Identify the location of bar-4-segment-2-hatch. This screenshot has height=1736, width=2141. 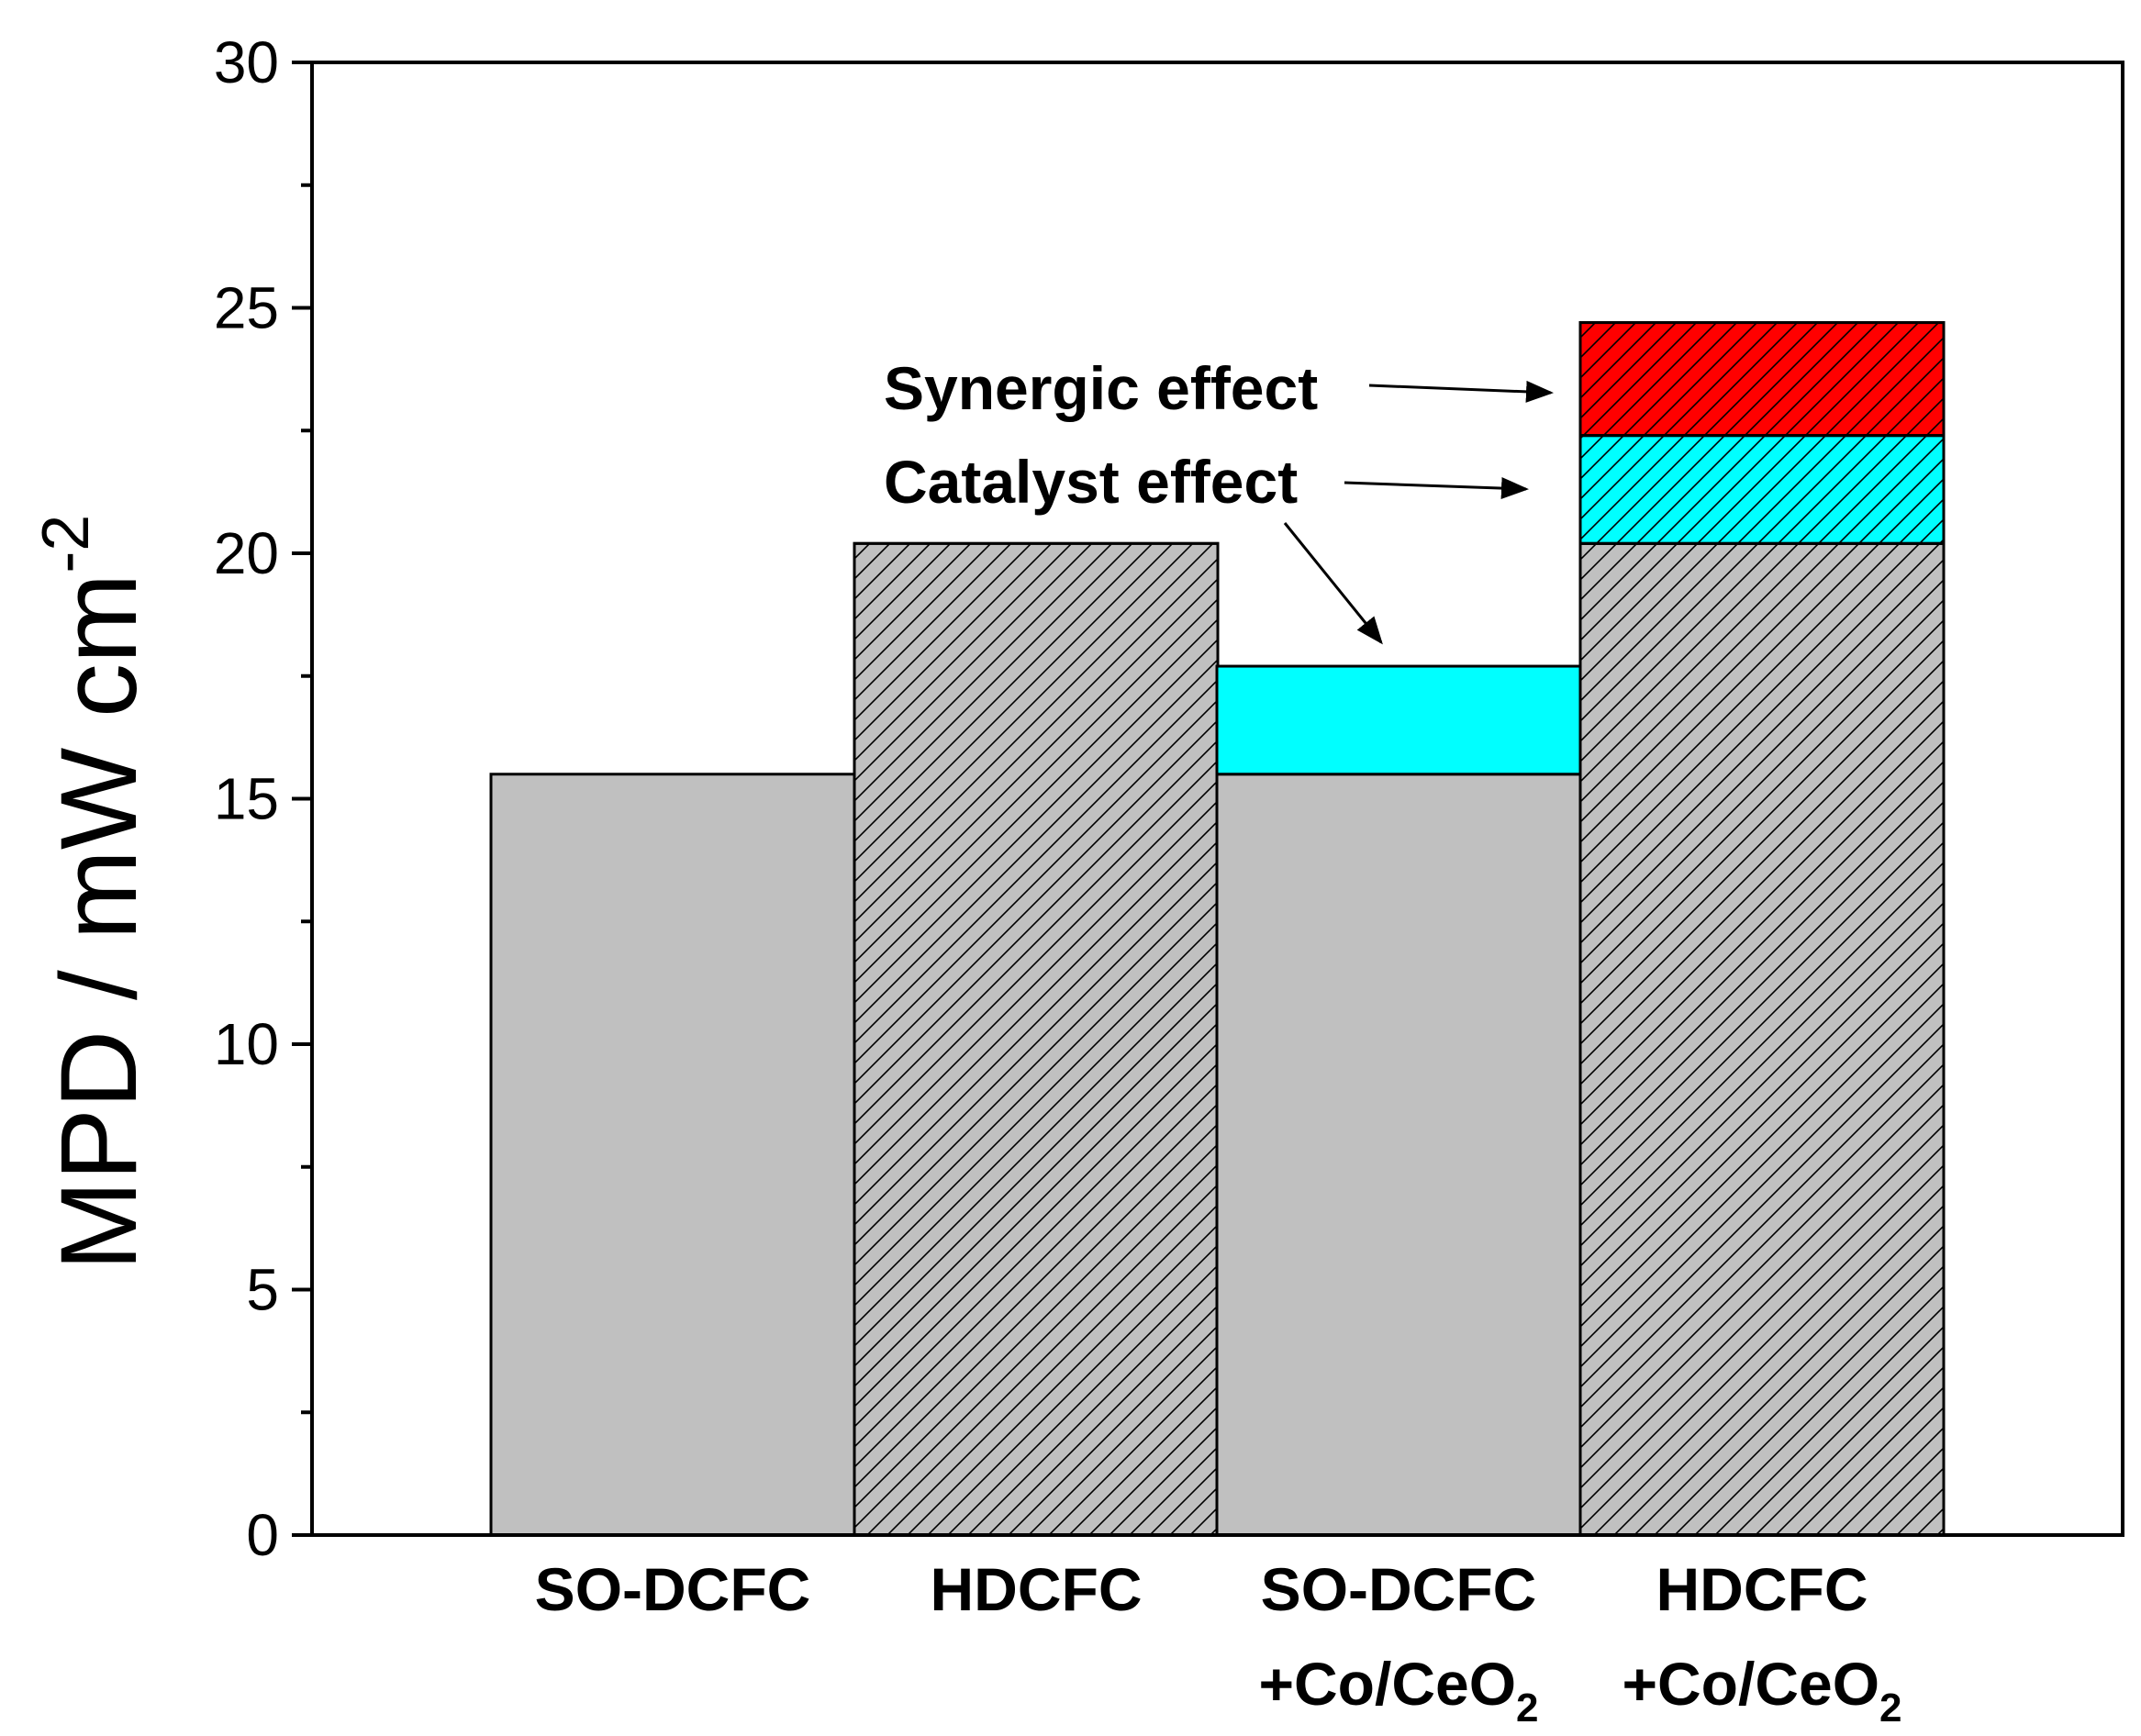
(1762, 490).